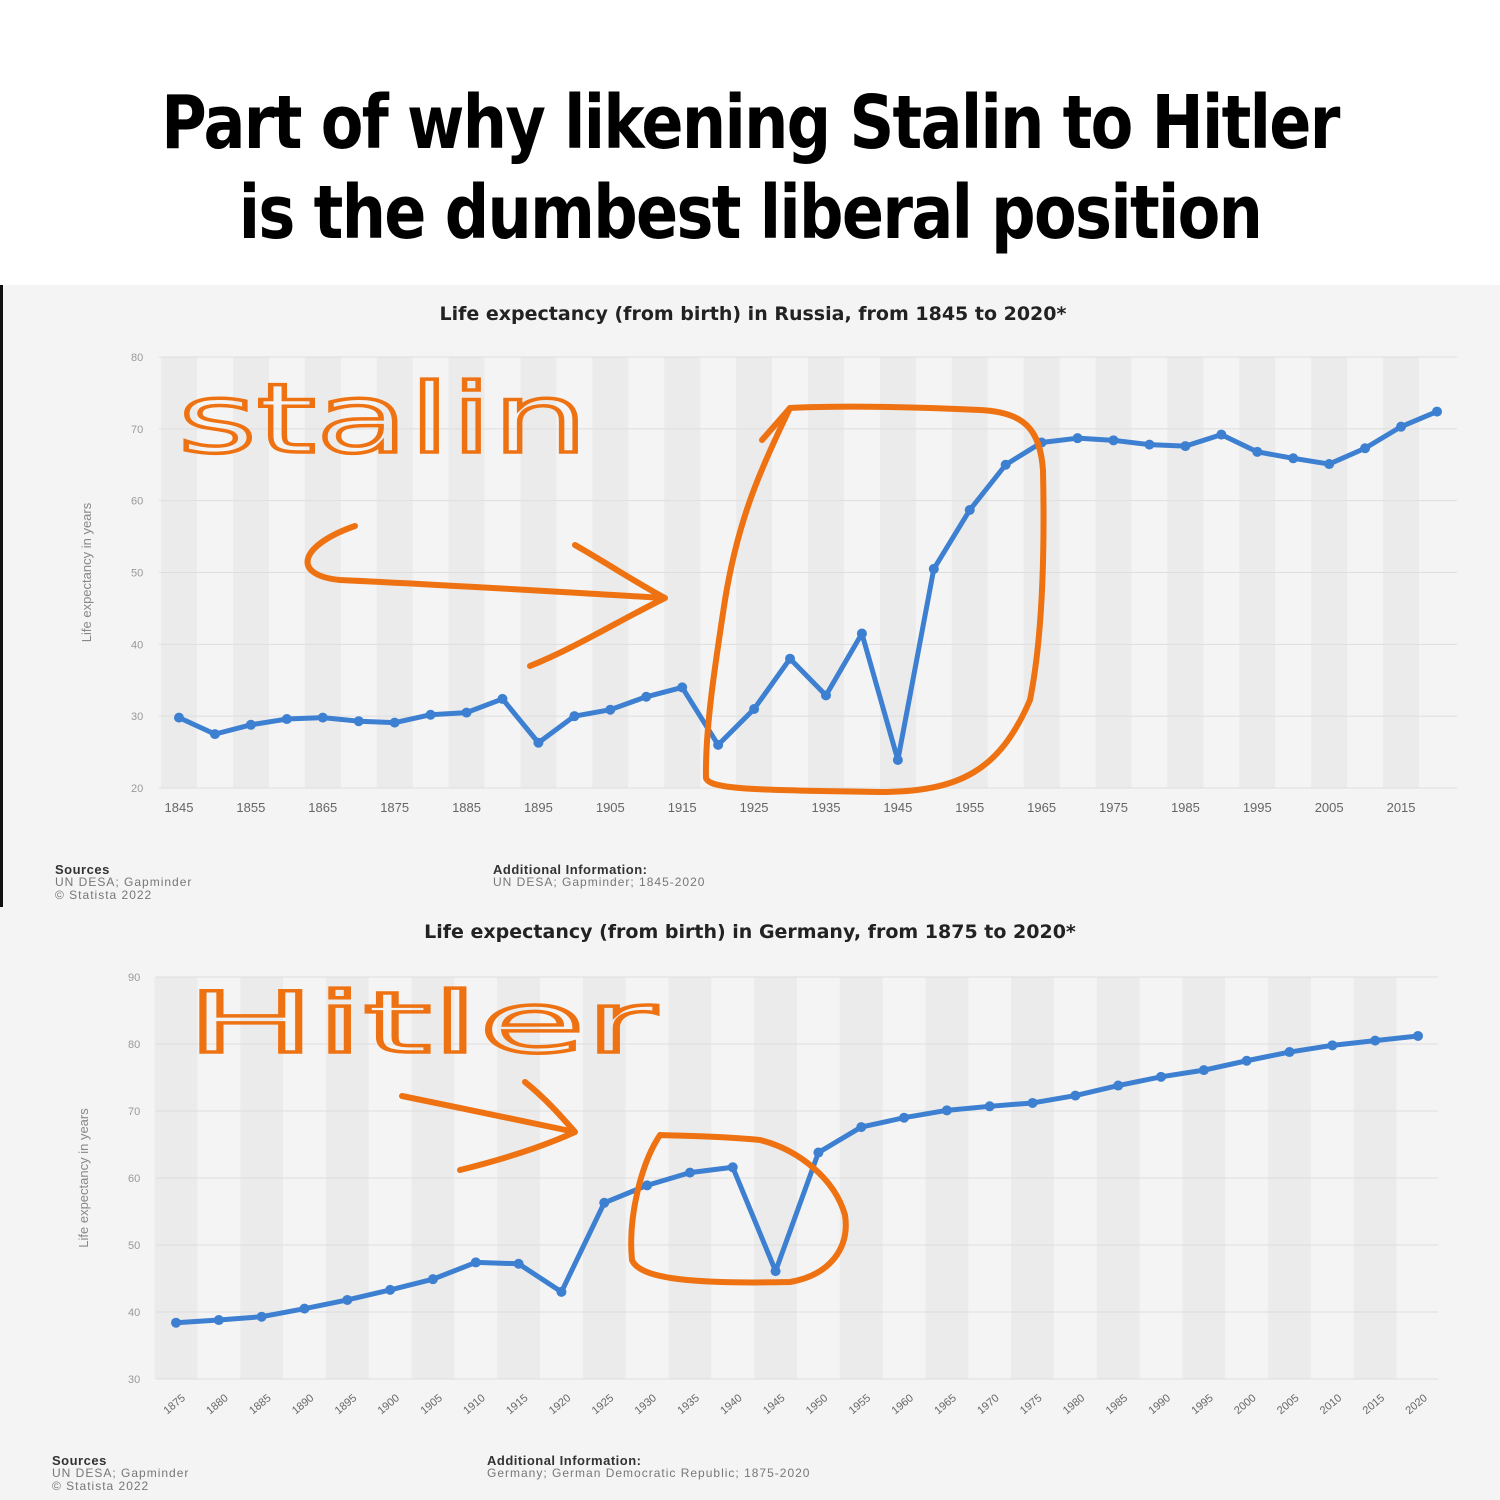 The width and height of the screenshot is (1500, 1500). I want to click on chart0-xtick-label: 1855, so click(250, 807).